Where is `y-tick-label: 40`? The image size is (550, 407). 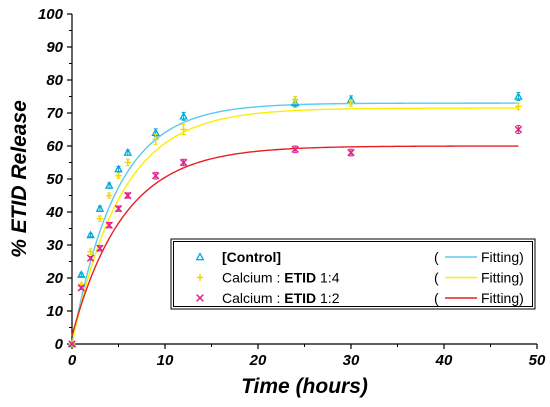
y-tick-label: 40 is located at coordinates (54, 212).